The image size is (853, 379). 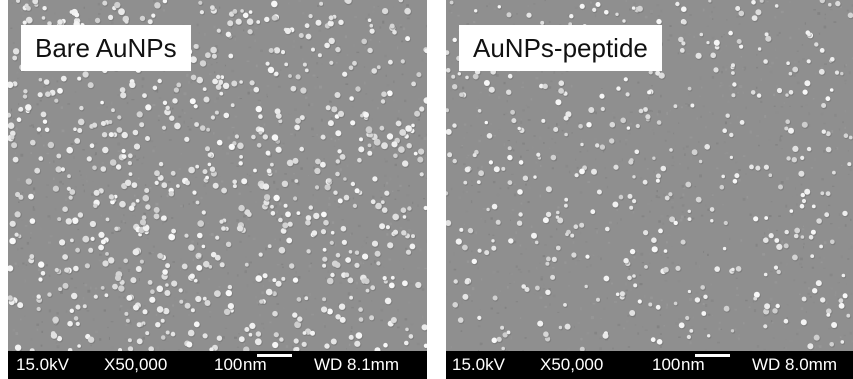 What do you see at coordinates (666, 365) in the screenshot?
I see `scale-bar-value: 100` at bounding box center [666, 365].